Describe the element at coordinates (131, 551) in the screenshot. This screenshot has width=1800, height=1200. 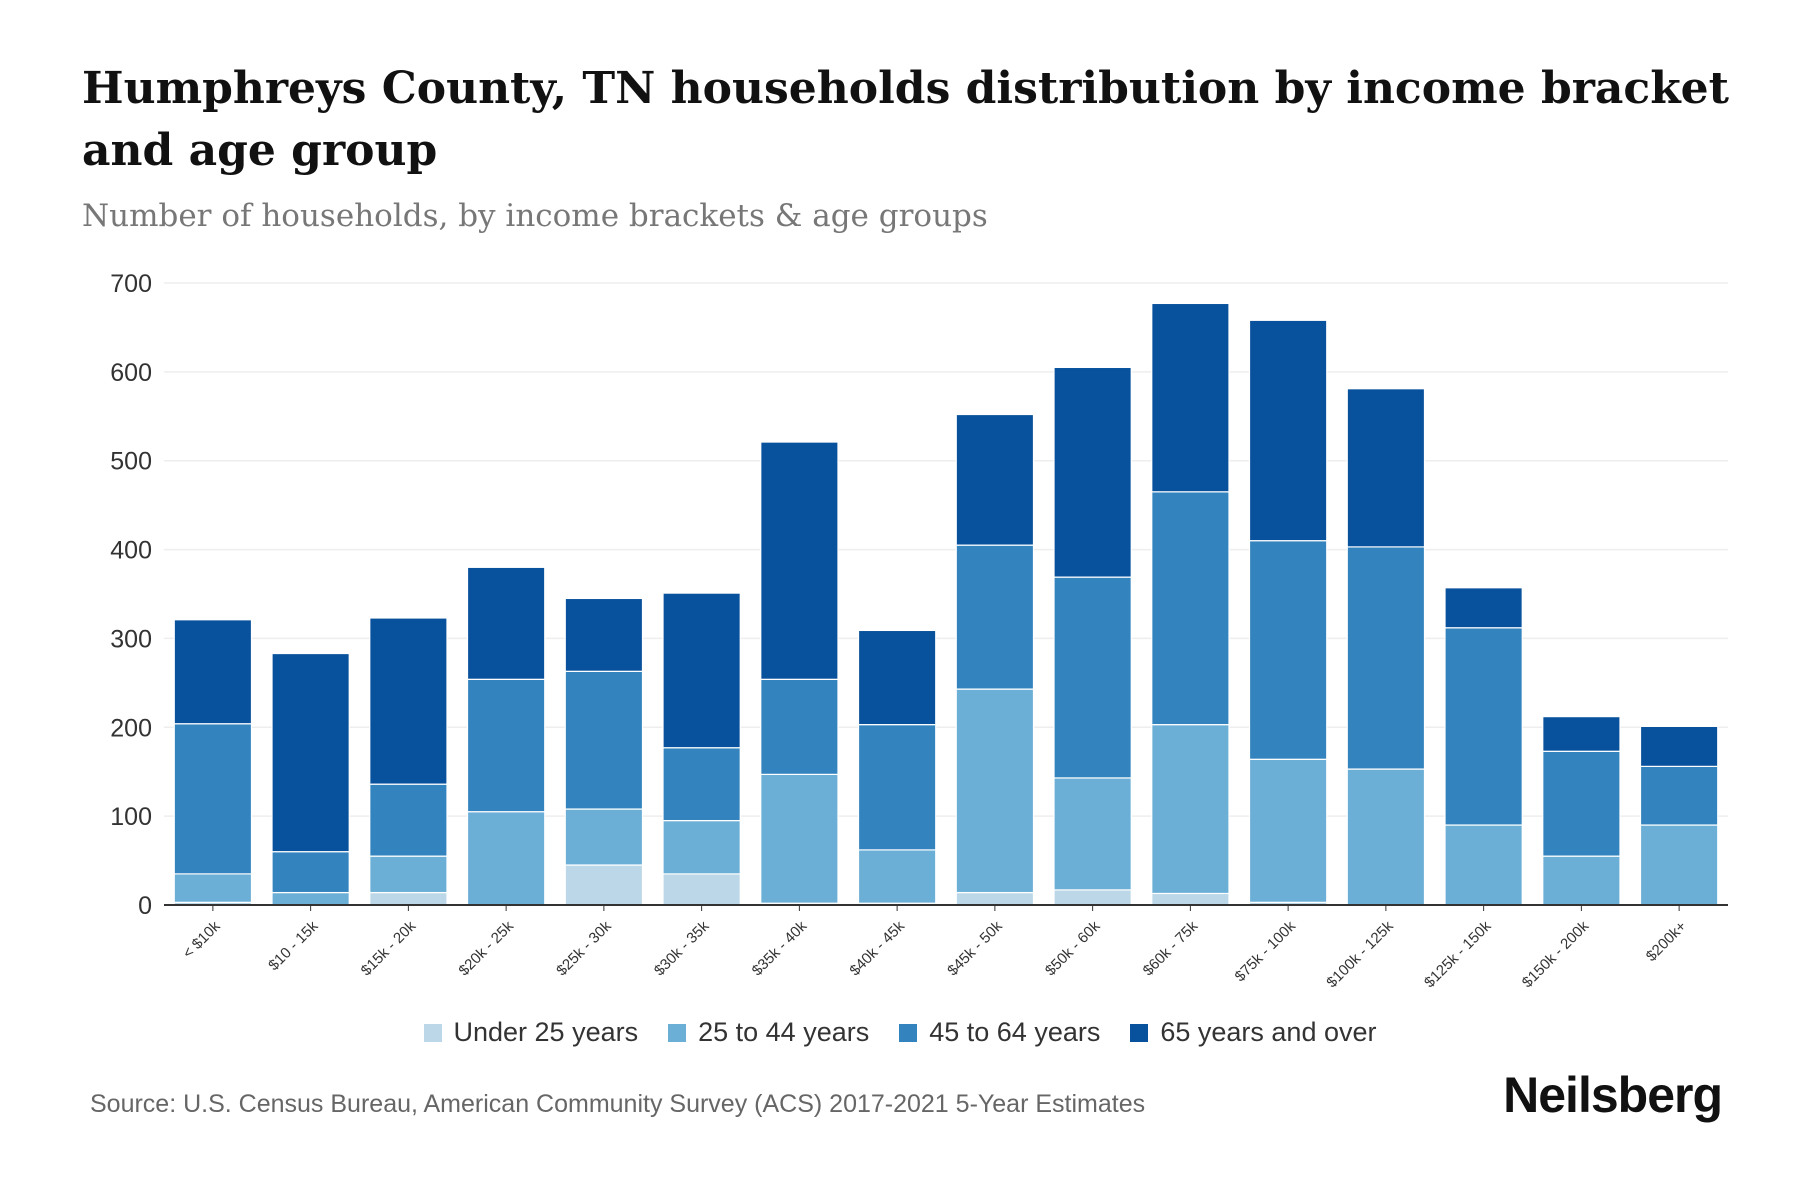
I see `y-tick-label: 400` at that location.